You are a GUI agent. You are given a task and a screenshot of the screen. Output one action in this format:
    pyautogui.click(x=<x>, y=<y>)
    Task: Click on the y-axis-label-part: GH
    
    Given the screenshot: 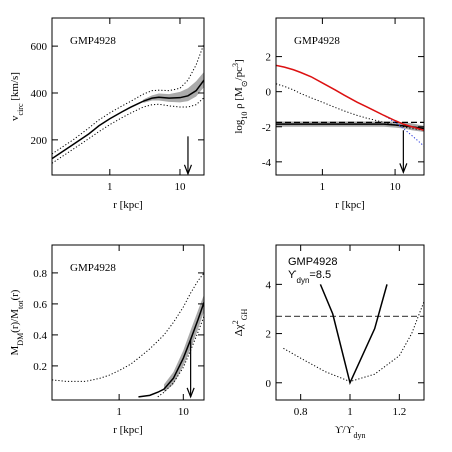 What is the action you would take?
    pyautogui.click(x=244, y=315)
    